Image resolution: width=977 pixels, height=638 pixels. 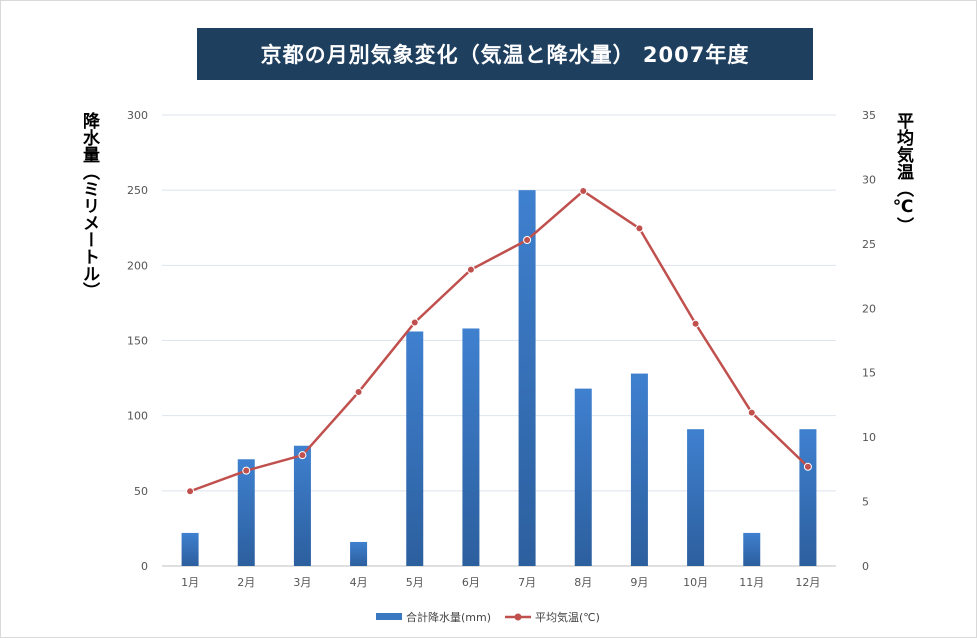 I want to click on x-tick-label: 12月, so click(x=807, y=582).